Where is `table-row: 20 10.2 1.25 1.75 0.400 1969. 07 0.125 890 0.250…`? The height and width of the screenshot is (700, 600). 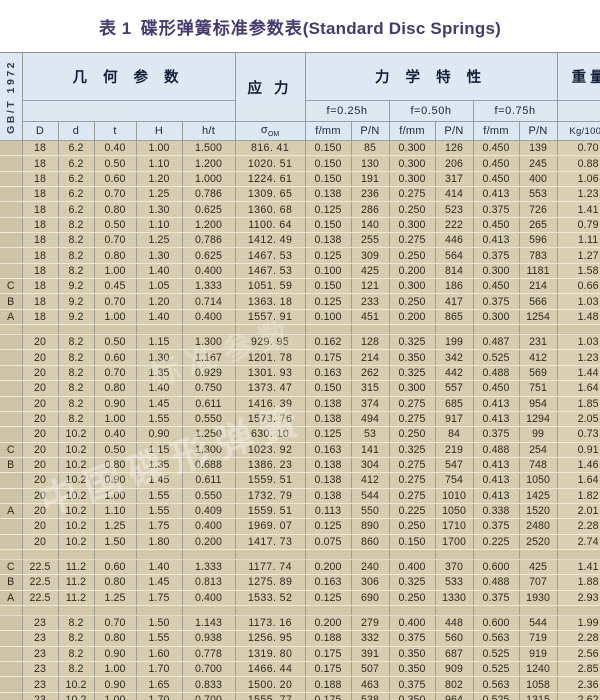
table-row: 20 10.2 1.25 1.75 0.400 1969. 07 0.125 890 0.250… is located at coordinates (300, 526).